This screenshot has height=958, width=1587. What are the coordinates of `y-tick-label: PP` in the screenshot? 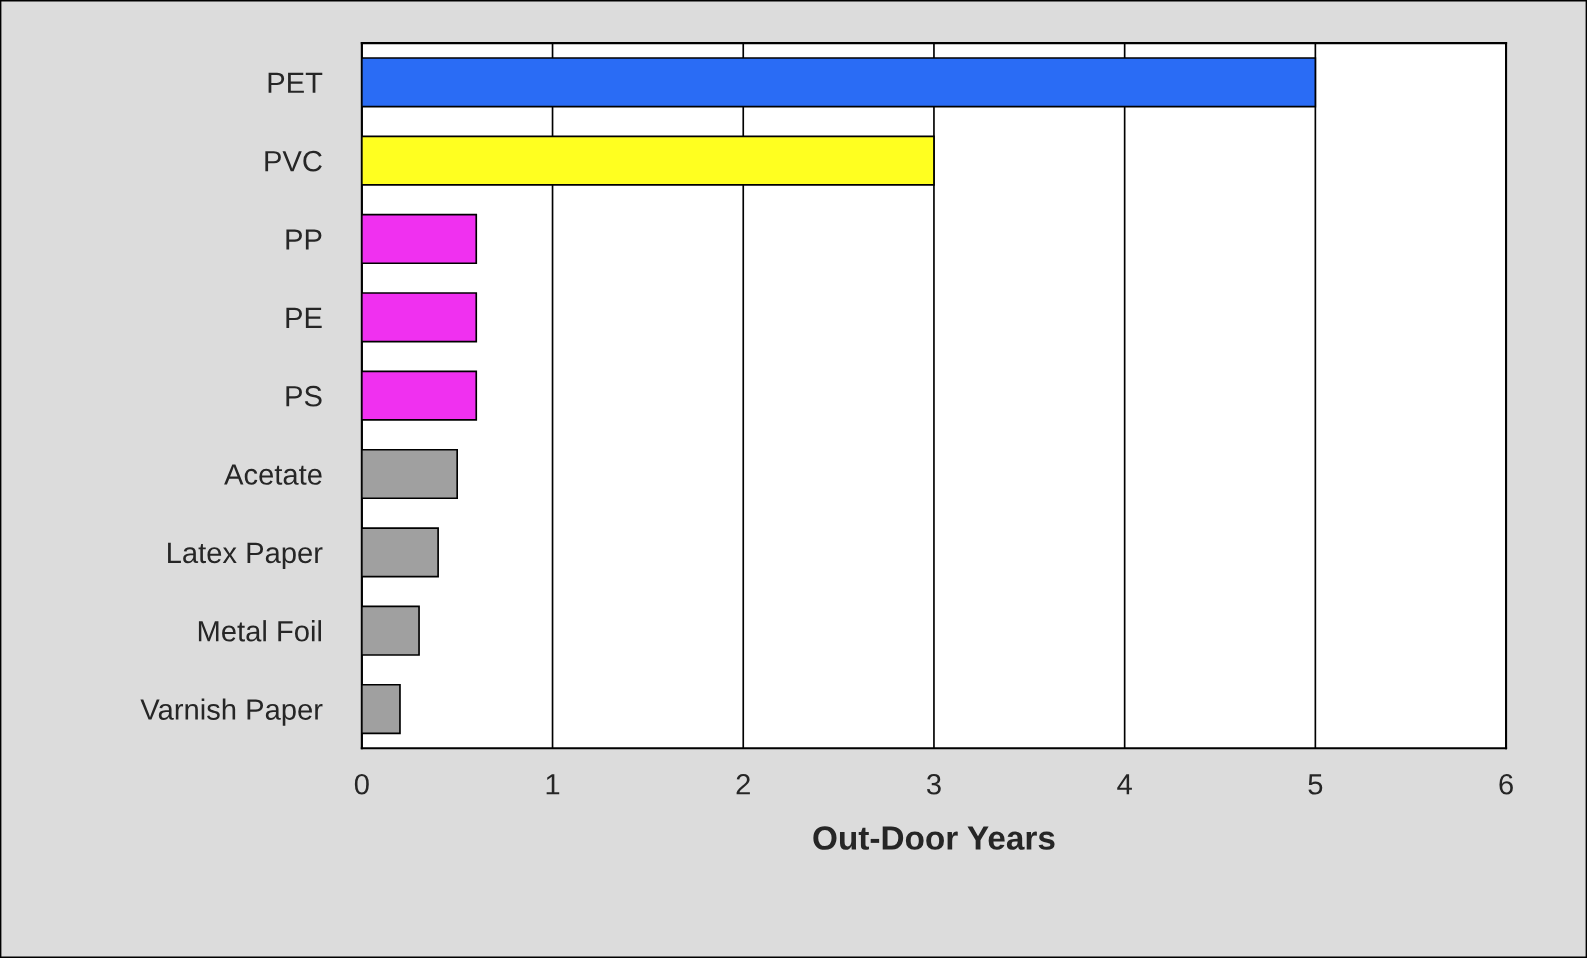 It's located at (304, 239).